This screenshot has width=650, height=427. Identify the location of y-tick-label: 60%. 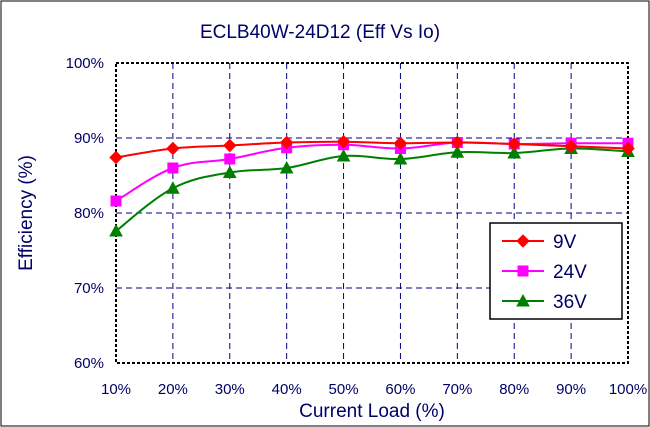
(89, 363).